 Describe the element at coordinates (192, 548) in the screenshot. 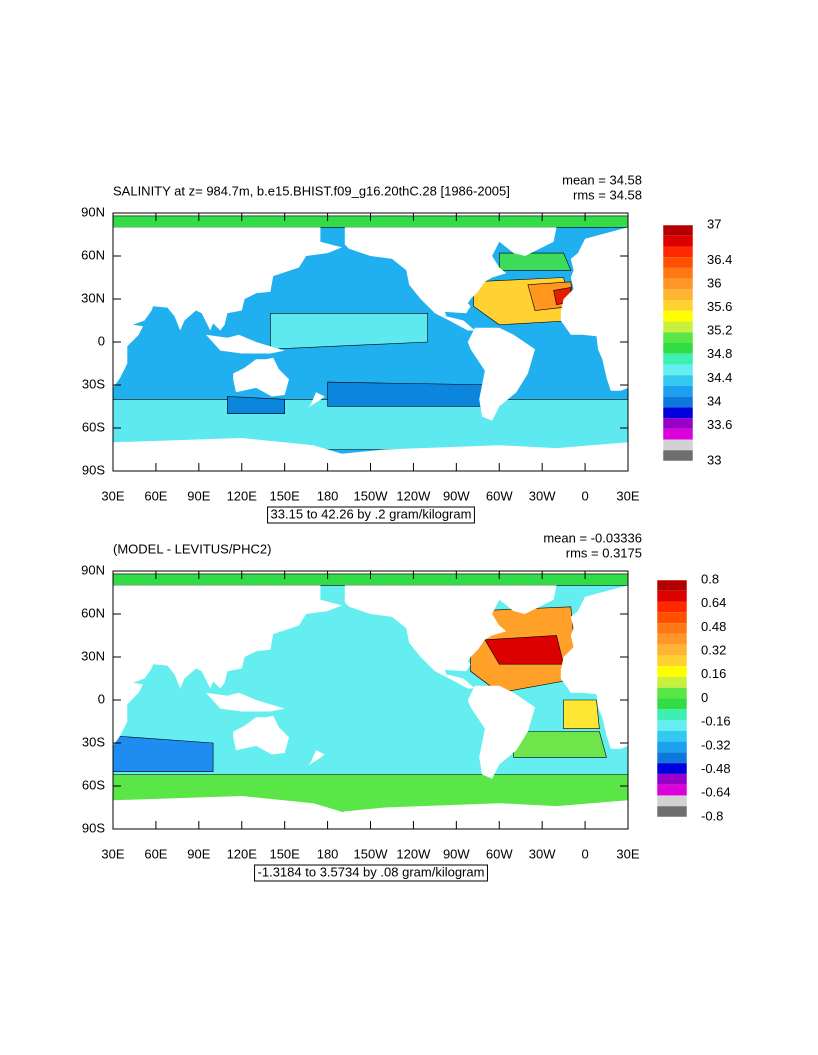

I see `panel-title: (MODEL - LEVITUS/PHC2)` at that location.